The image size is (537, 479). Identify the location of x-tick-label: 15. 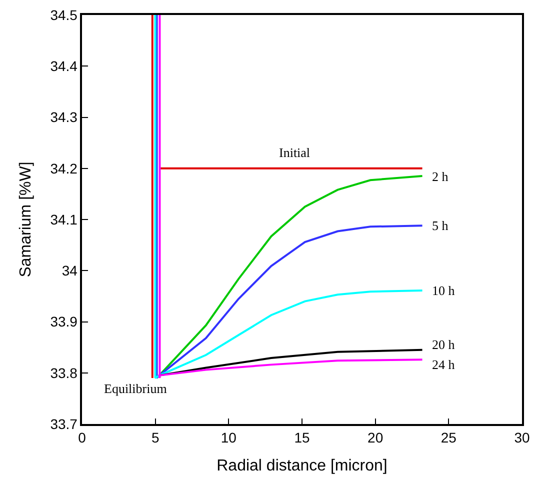
(302, 438).